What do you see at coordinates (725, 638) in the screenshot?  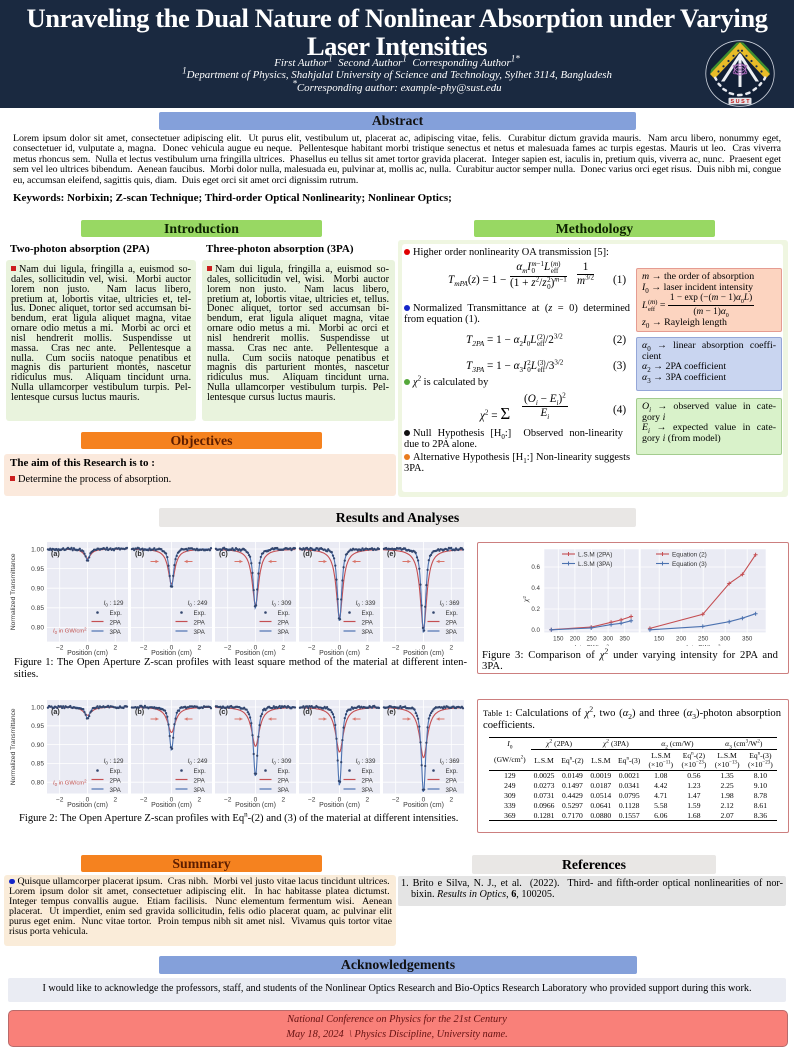 I see `svg-text: 300` at bounding box center [725, 638].